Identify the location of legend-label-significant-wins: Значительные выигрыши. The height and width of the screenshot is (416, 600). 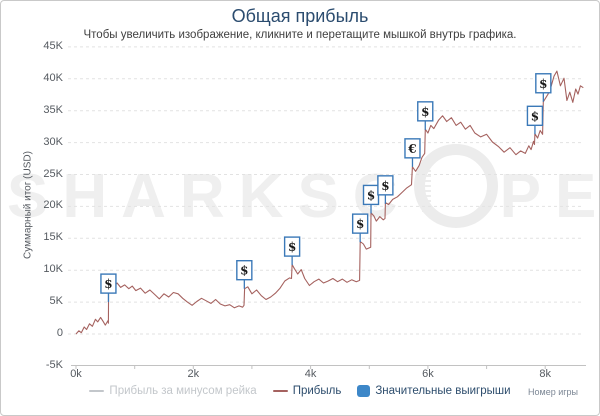
(443, 391).